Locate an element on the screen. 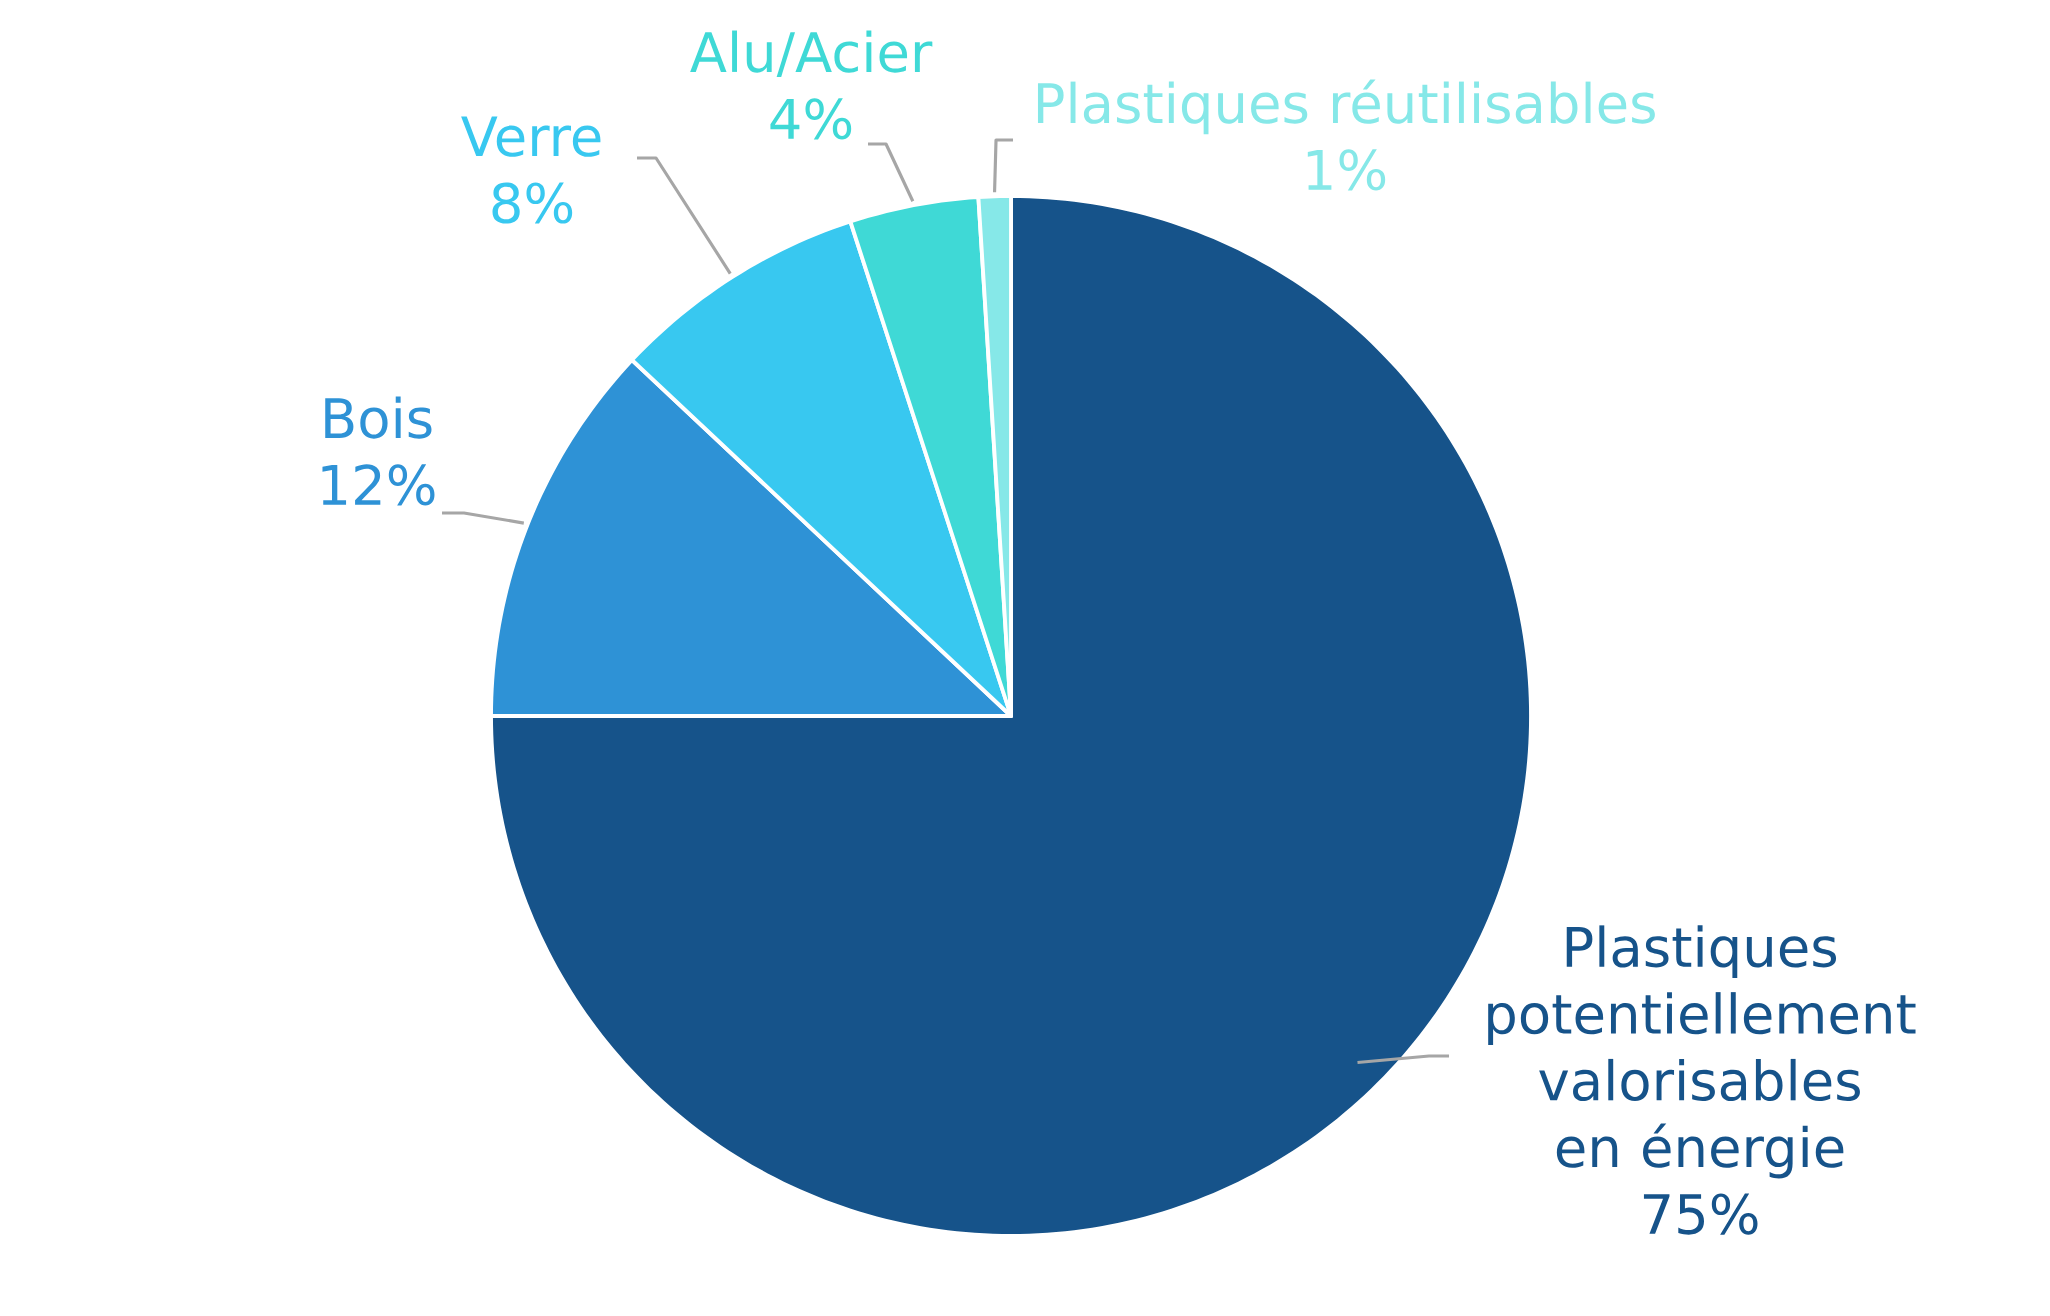  slice-label: Verre is located at coordinates (531, 136).